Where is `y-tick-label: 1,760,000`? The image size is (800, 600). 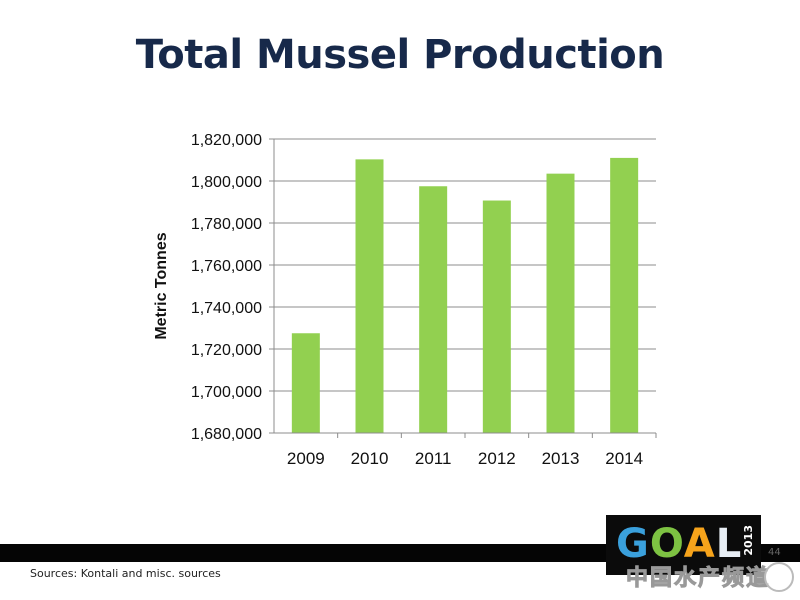 y-tick-label: 1,760,000 is located at coordinates (226, 266).